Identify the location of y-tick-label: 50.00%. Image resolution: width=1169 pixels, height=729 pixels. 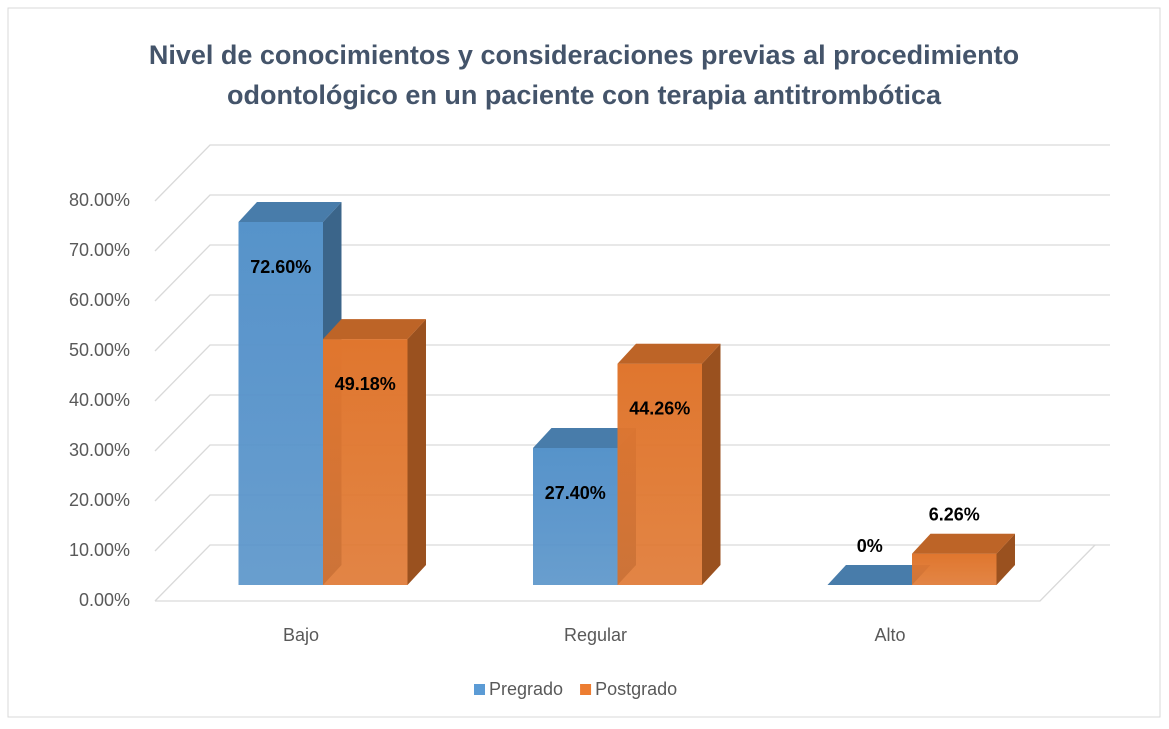
(99, 350).